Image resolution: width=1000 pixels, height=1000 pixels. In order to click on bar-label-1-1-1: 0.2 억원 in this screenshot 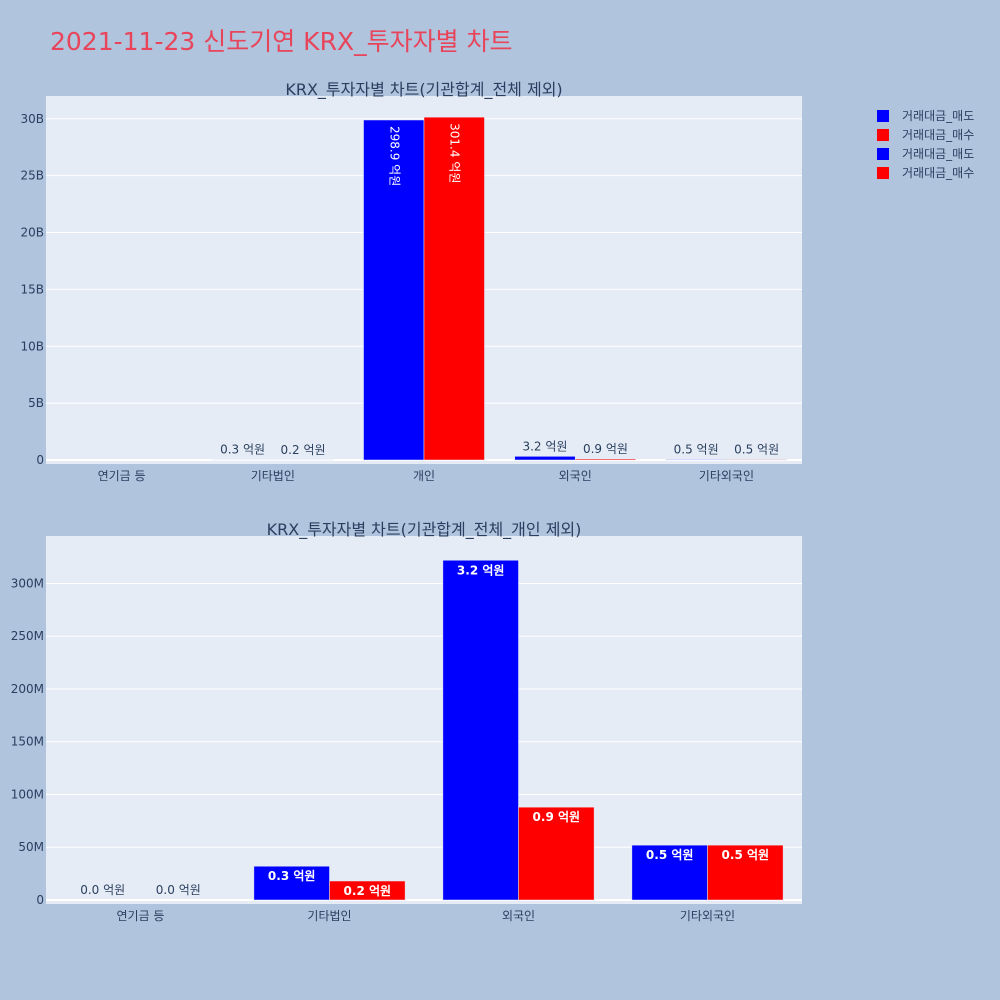, I will do `click(303, 450)`.